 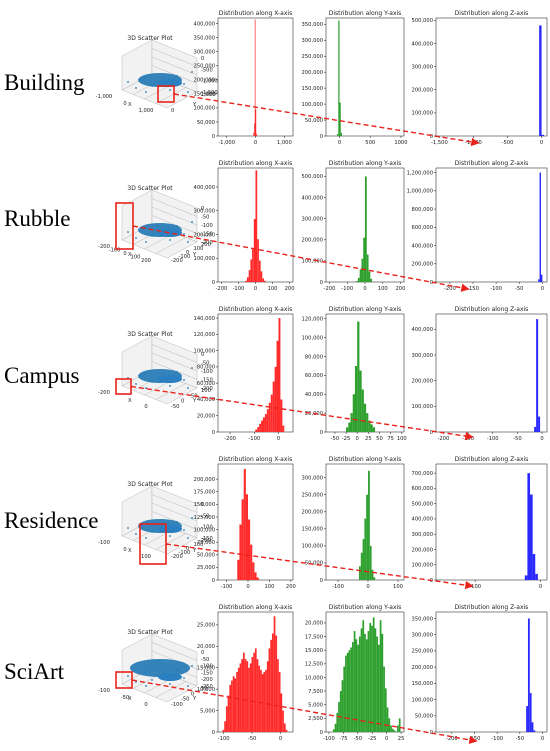 What do you see at coordinates (104, 543) in the screenshot?
I see `scatter-xtick-label: -100` at bounding box center [104, 543].